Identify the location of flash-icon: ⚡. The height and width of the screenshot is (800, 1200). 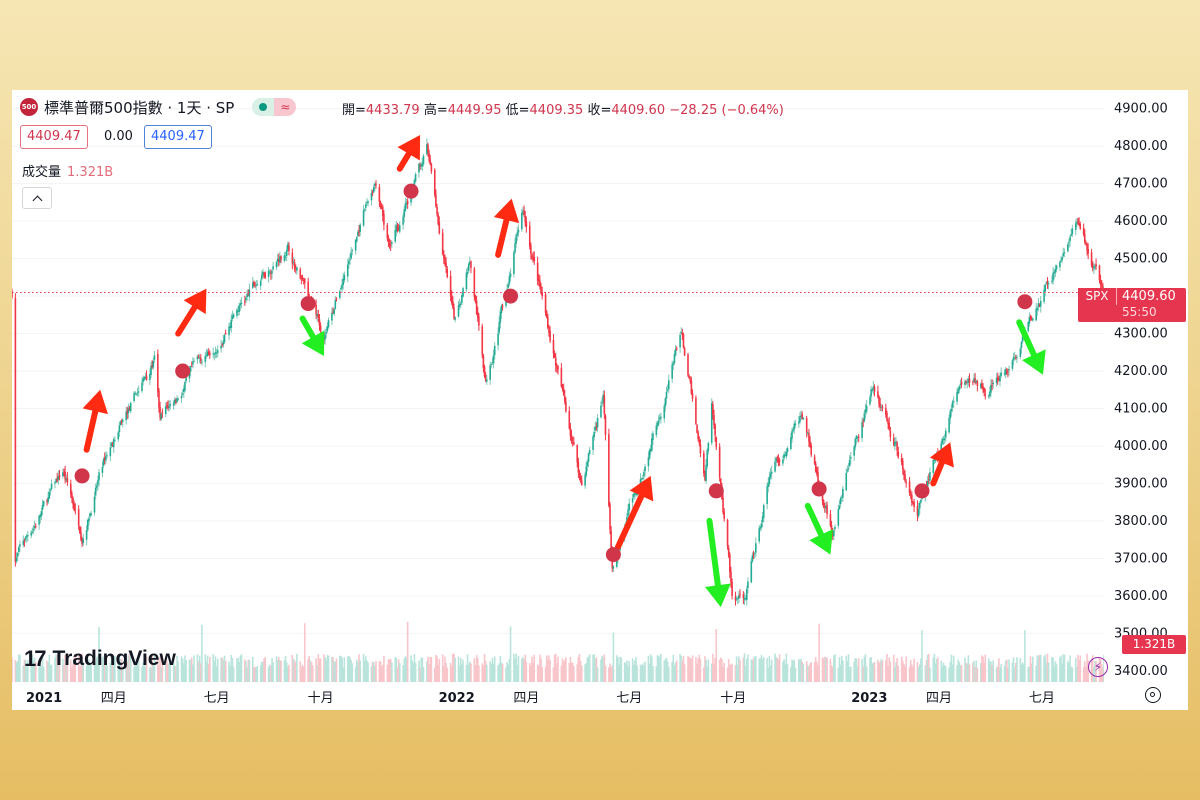
(1098, 667).